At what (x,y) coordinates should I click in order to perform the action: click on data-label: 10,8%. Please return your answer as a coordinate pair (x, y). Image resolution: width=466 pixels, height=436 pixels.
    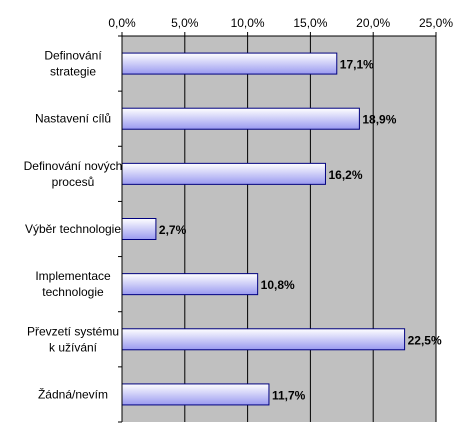
    Looking at the image, I should click on (278, 285).